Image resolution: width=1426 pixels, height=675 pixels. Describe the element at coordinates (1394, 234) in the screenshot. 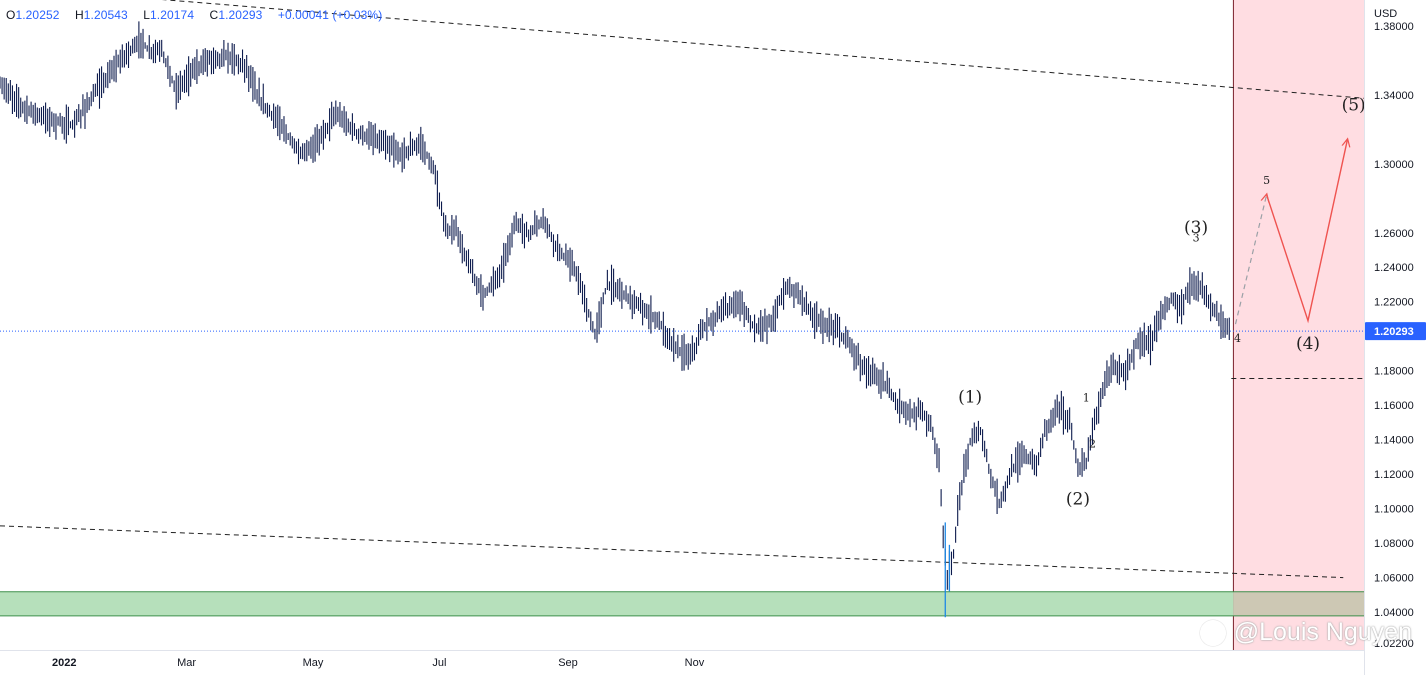

I see `y-tick-label: 1.26000` at that location.